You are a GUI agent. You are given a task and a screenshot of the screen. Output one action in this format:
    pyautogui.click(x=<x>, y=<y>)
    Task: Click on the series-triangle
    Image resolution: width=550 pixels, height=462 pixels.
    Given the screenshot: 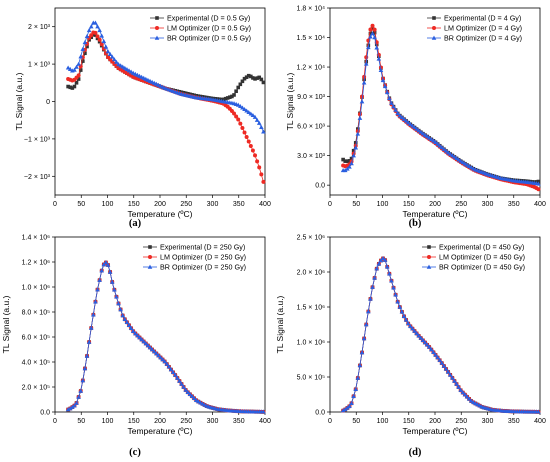 What is the action you would take?
    pyautogui.click(x=440, y=335)
    